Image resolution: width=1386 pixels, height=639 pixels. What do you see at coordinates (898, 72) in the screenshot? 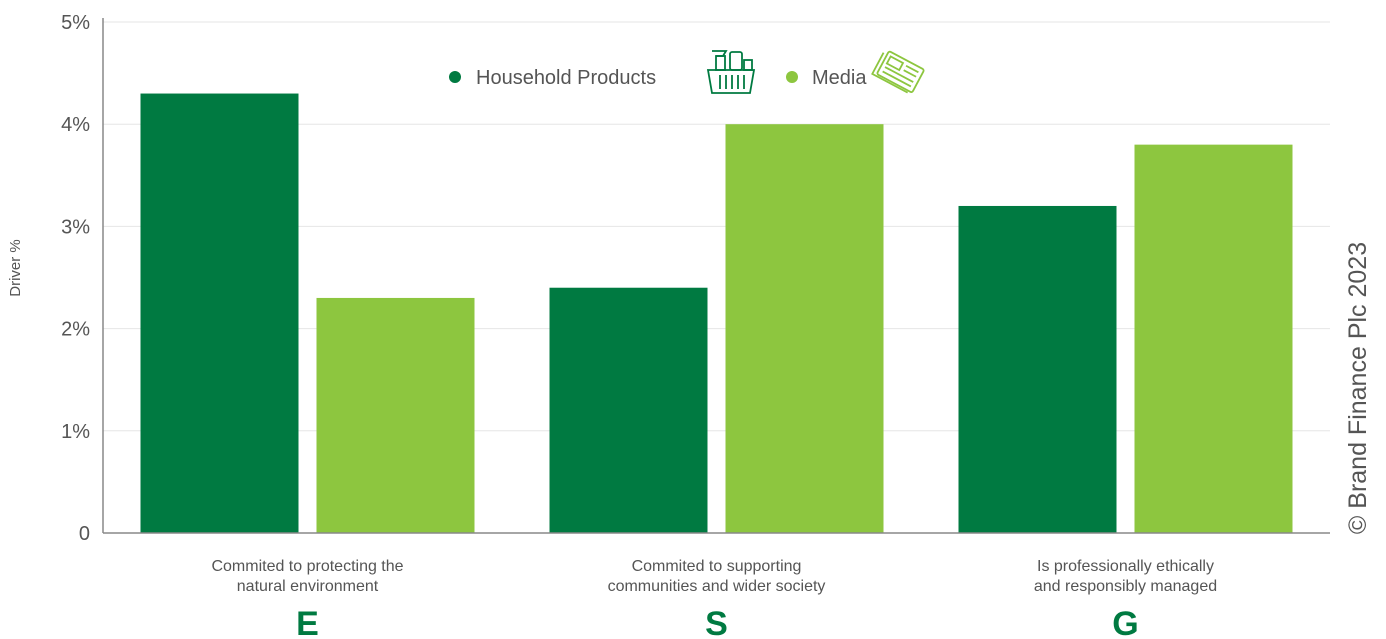
I see `newspaper-icon` at bounding box center [898, 72].